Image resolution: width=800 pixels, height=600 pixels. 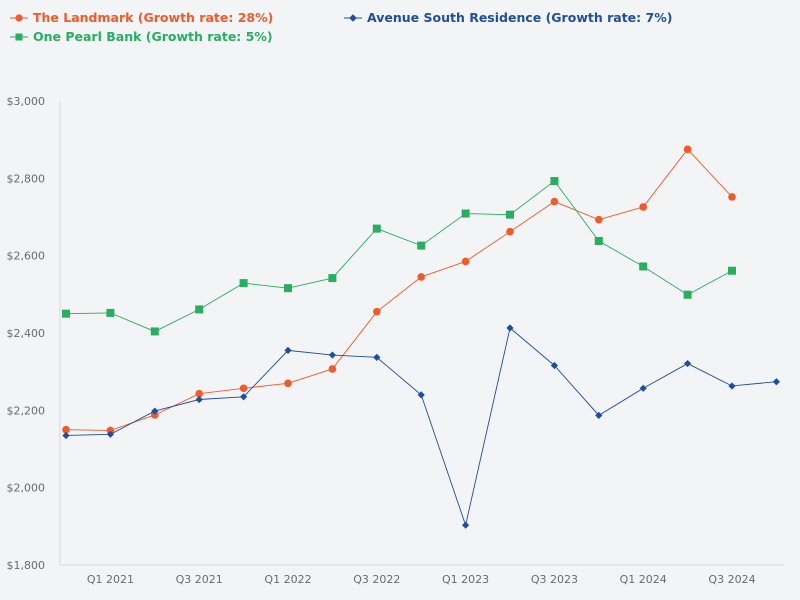 What do you see at coordinates (26, 410) in the screenshot?
I see `y-tick-label: $2,200` at bounding box center [26, 410].